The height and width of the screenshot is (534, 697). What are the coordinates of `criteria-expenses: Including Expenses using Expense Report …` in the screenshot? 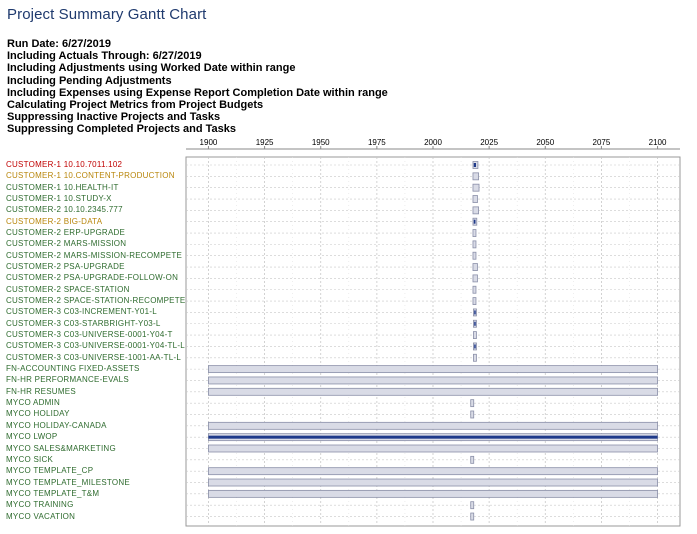 It's located at (197, 92).